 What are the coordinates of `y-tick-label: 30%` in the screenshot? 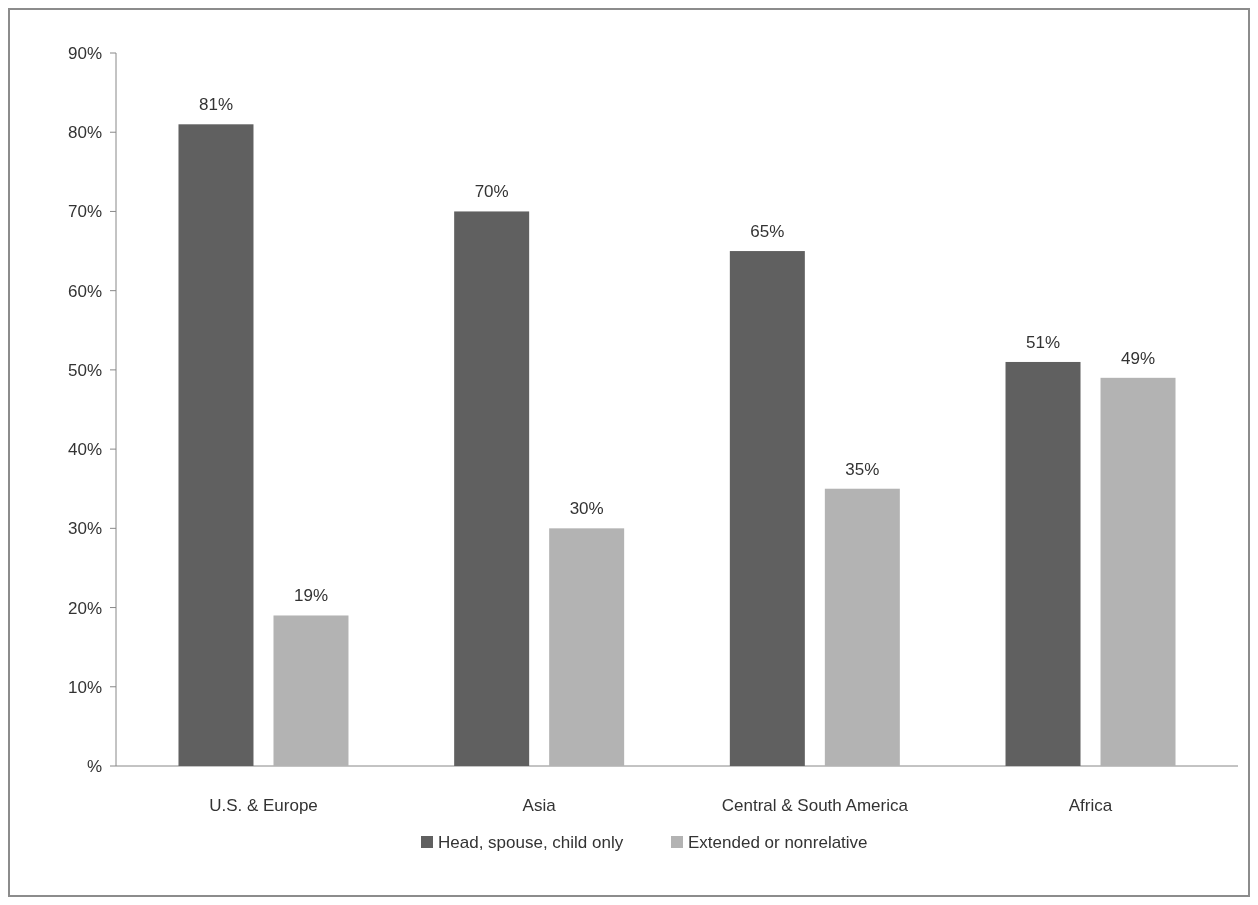 It's located at (84, 529).